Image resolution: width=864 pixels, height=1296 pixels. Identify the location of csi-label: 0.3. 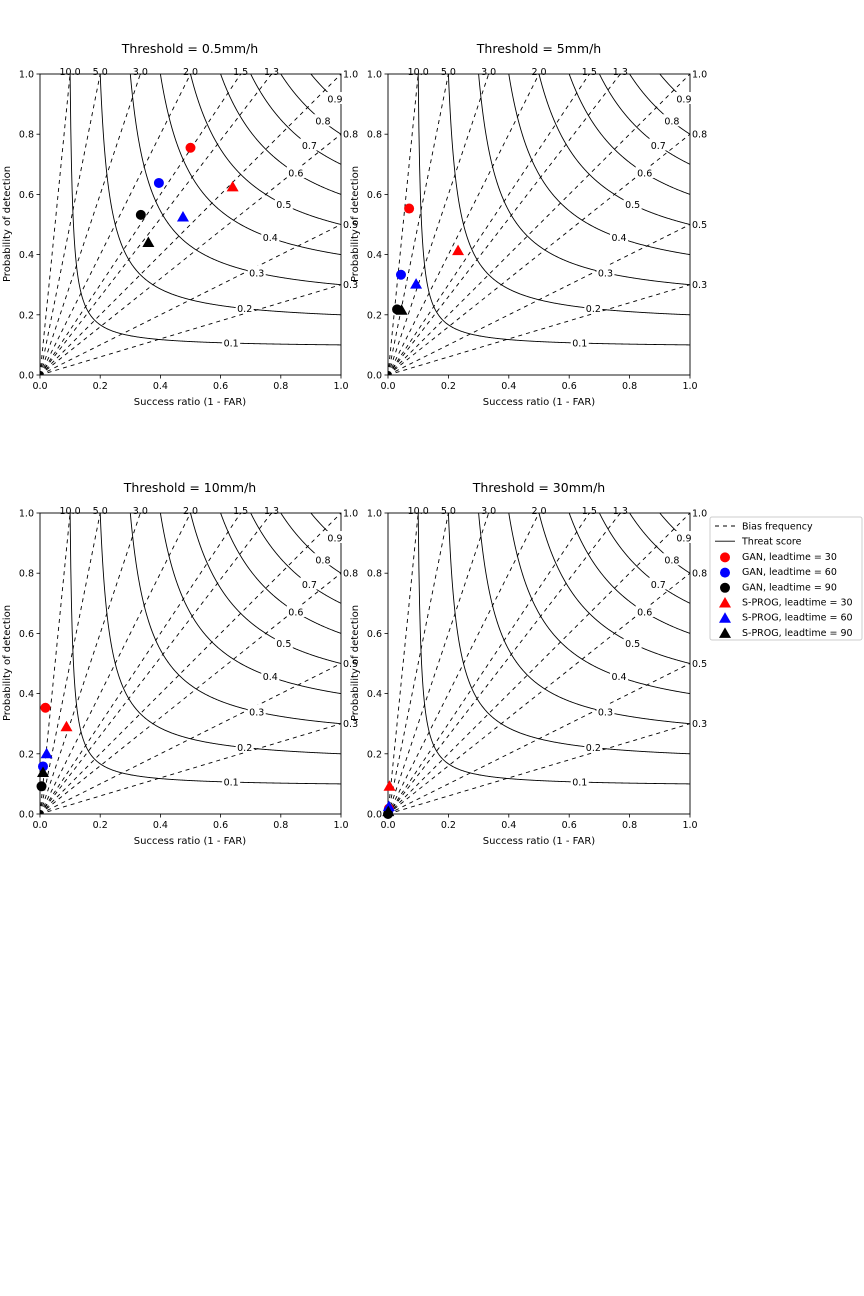
(605, 273).